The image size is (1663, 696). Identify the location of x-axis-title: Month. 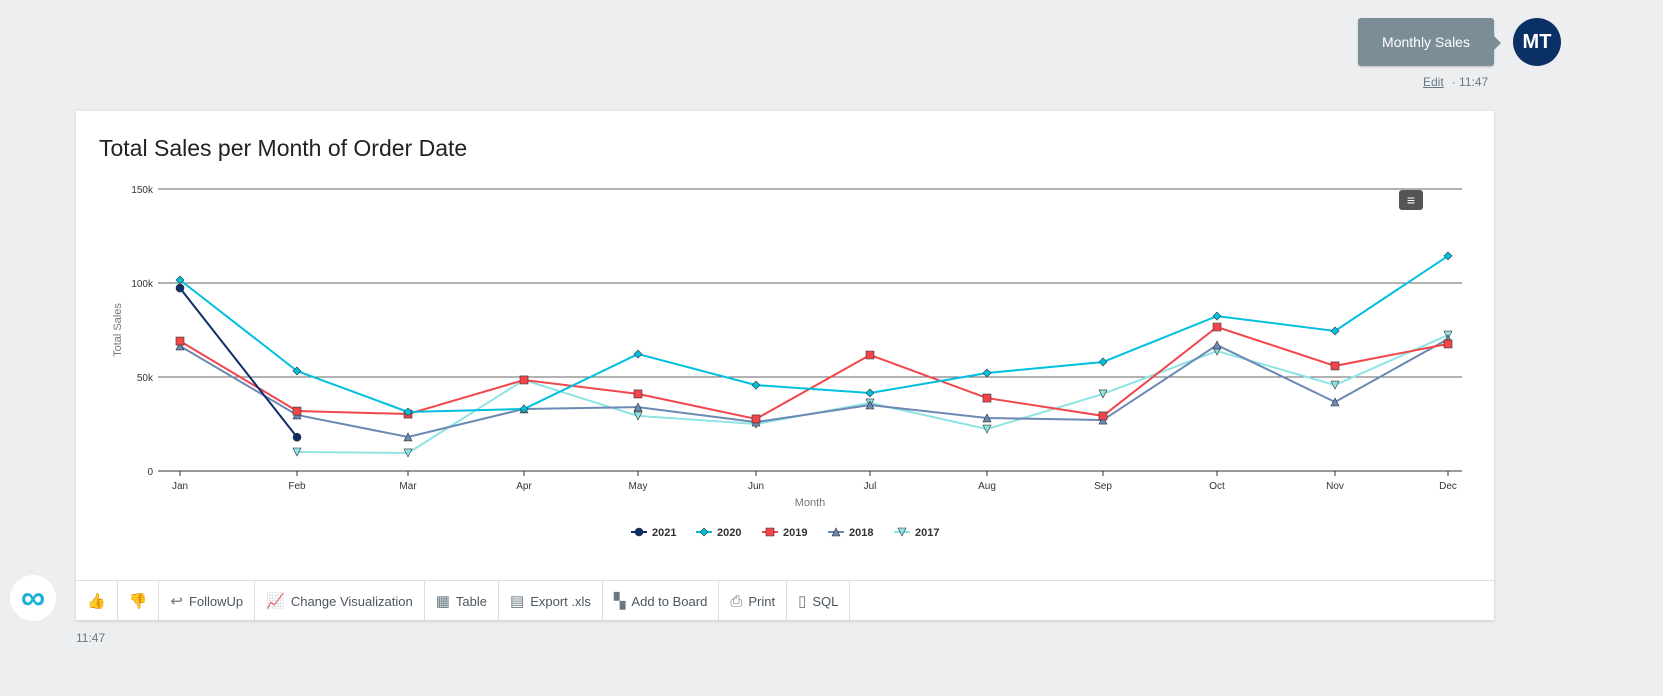
(810, 503).